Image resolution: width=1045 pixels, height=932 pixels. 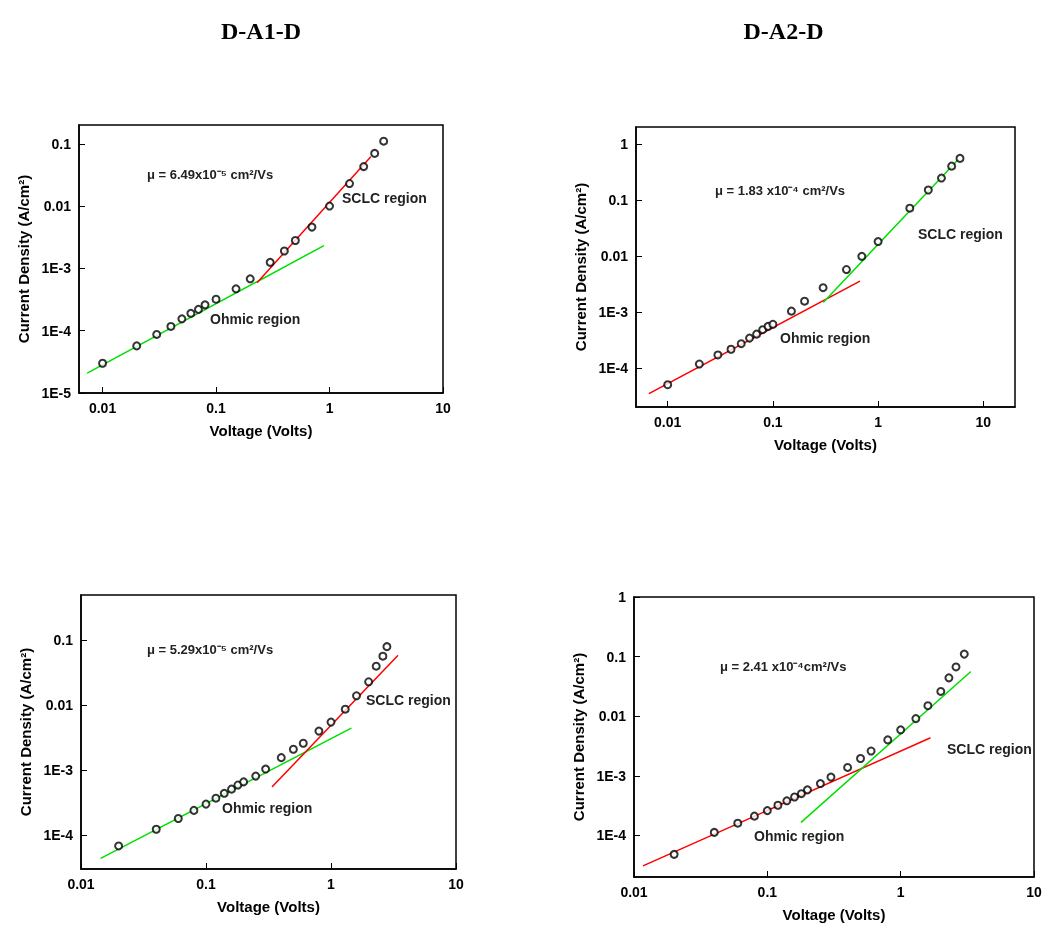 I want to click on chart-title: D-A1-D, so click(x=261, y=31).